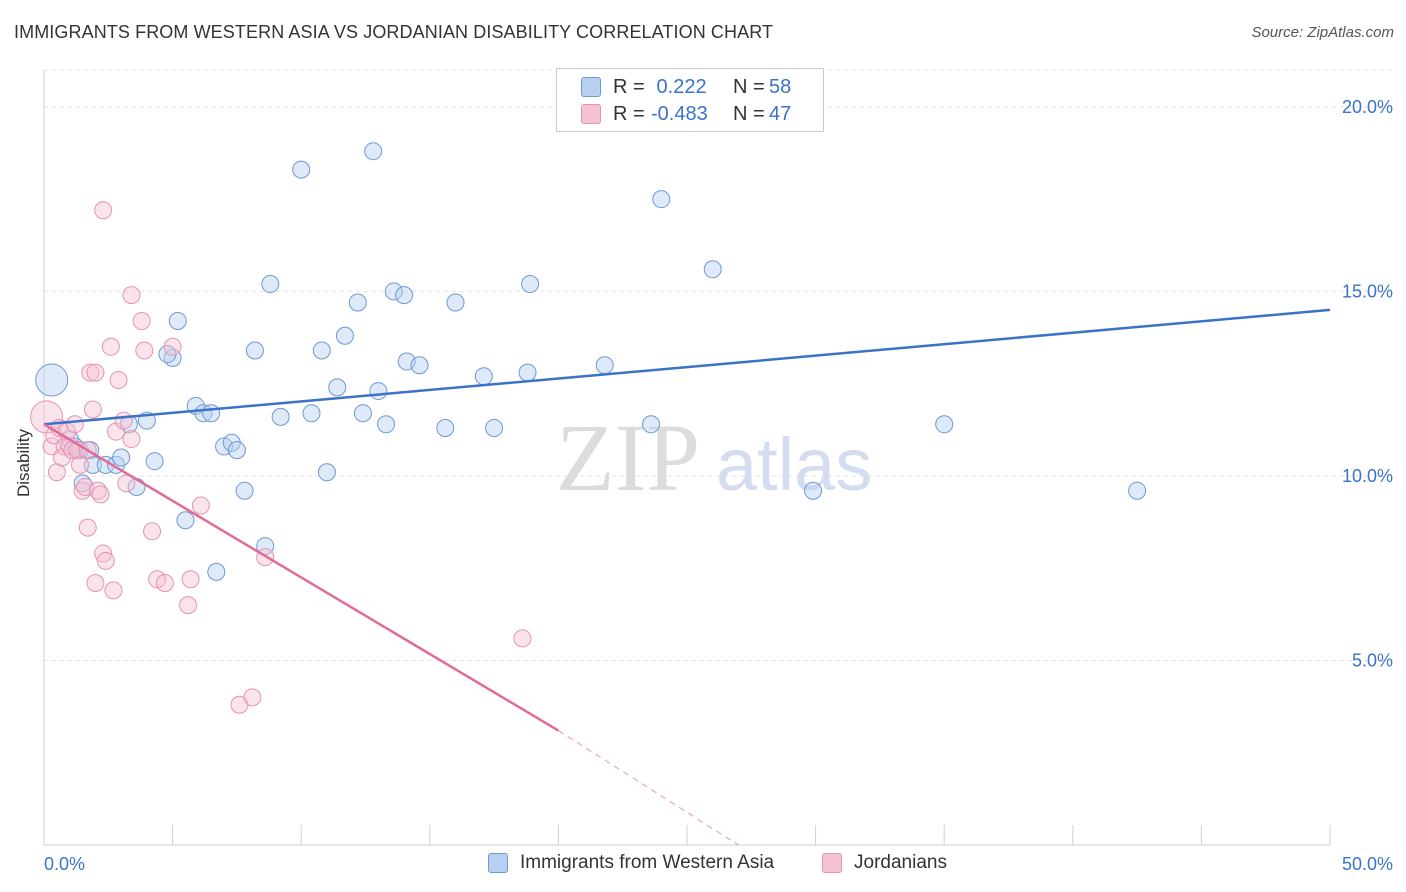 The image size is (1406, 892). I want to click on bottom-legend-blue: Immigrants from Western Asia, so click(631, 863).